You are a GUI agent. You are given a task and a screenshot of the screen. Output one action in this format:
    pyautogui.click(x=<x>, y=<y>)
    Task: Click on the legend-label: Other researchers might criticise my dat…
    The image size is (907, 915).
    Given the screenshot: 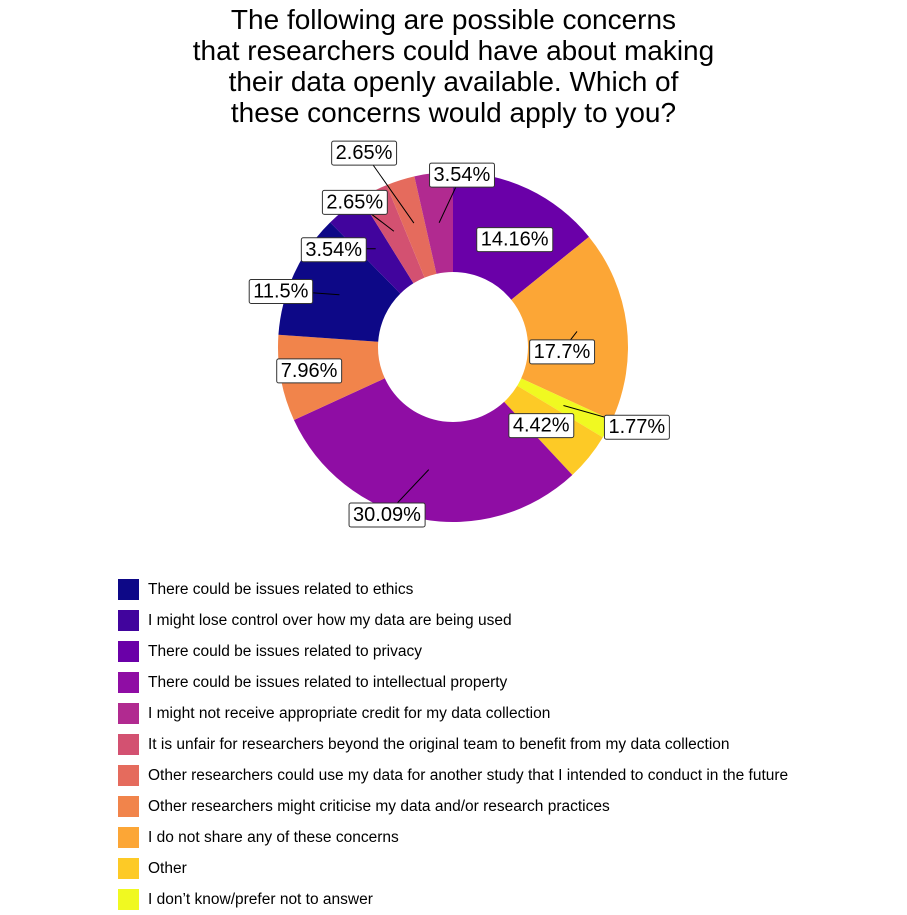 What is the action you would take?
    pyautogui.click(x=379, y=806)
    